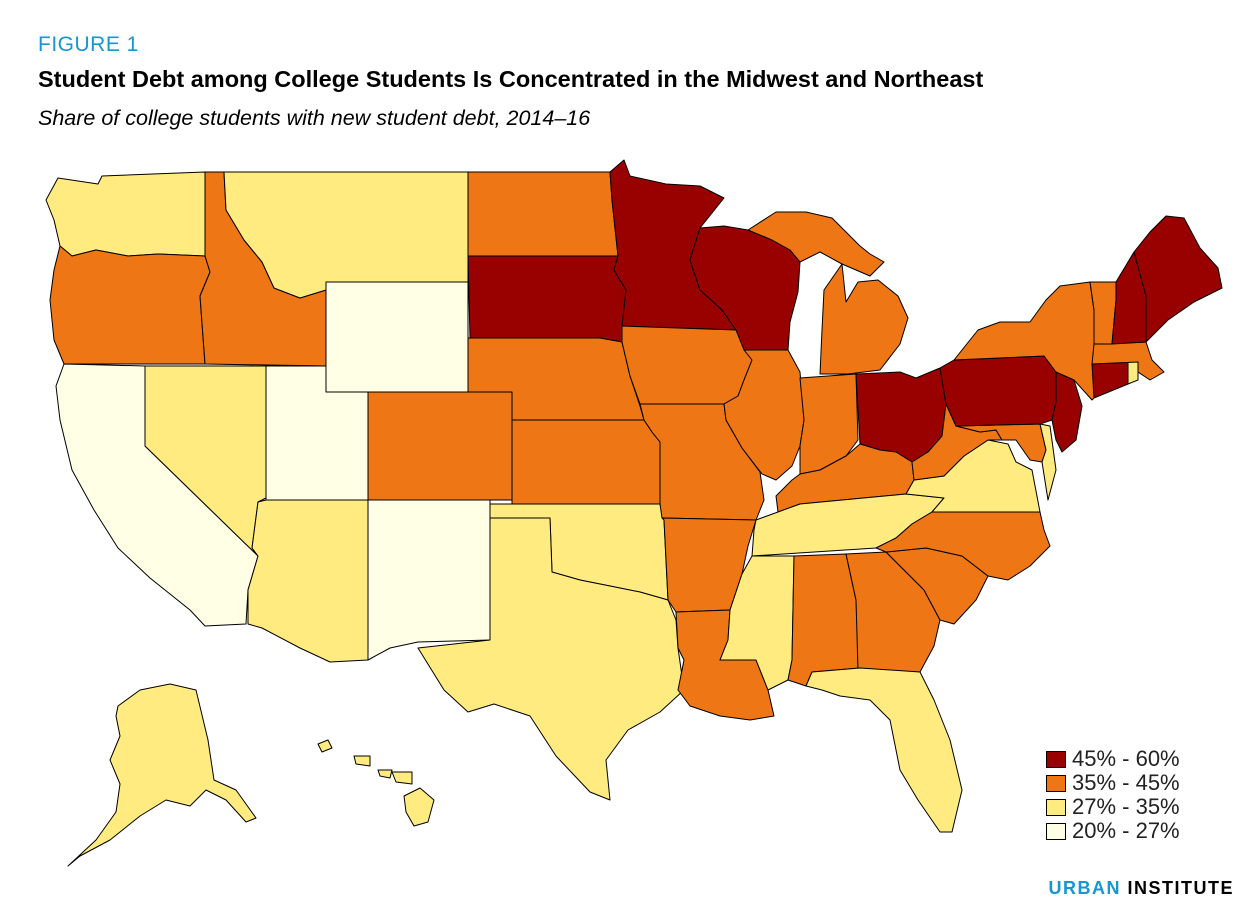  I want to click on state-wyoming, so click(397, 337).